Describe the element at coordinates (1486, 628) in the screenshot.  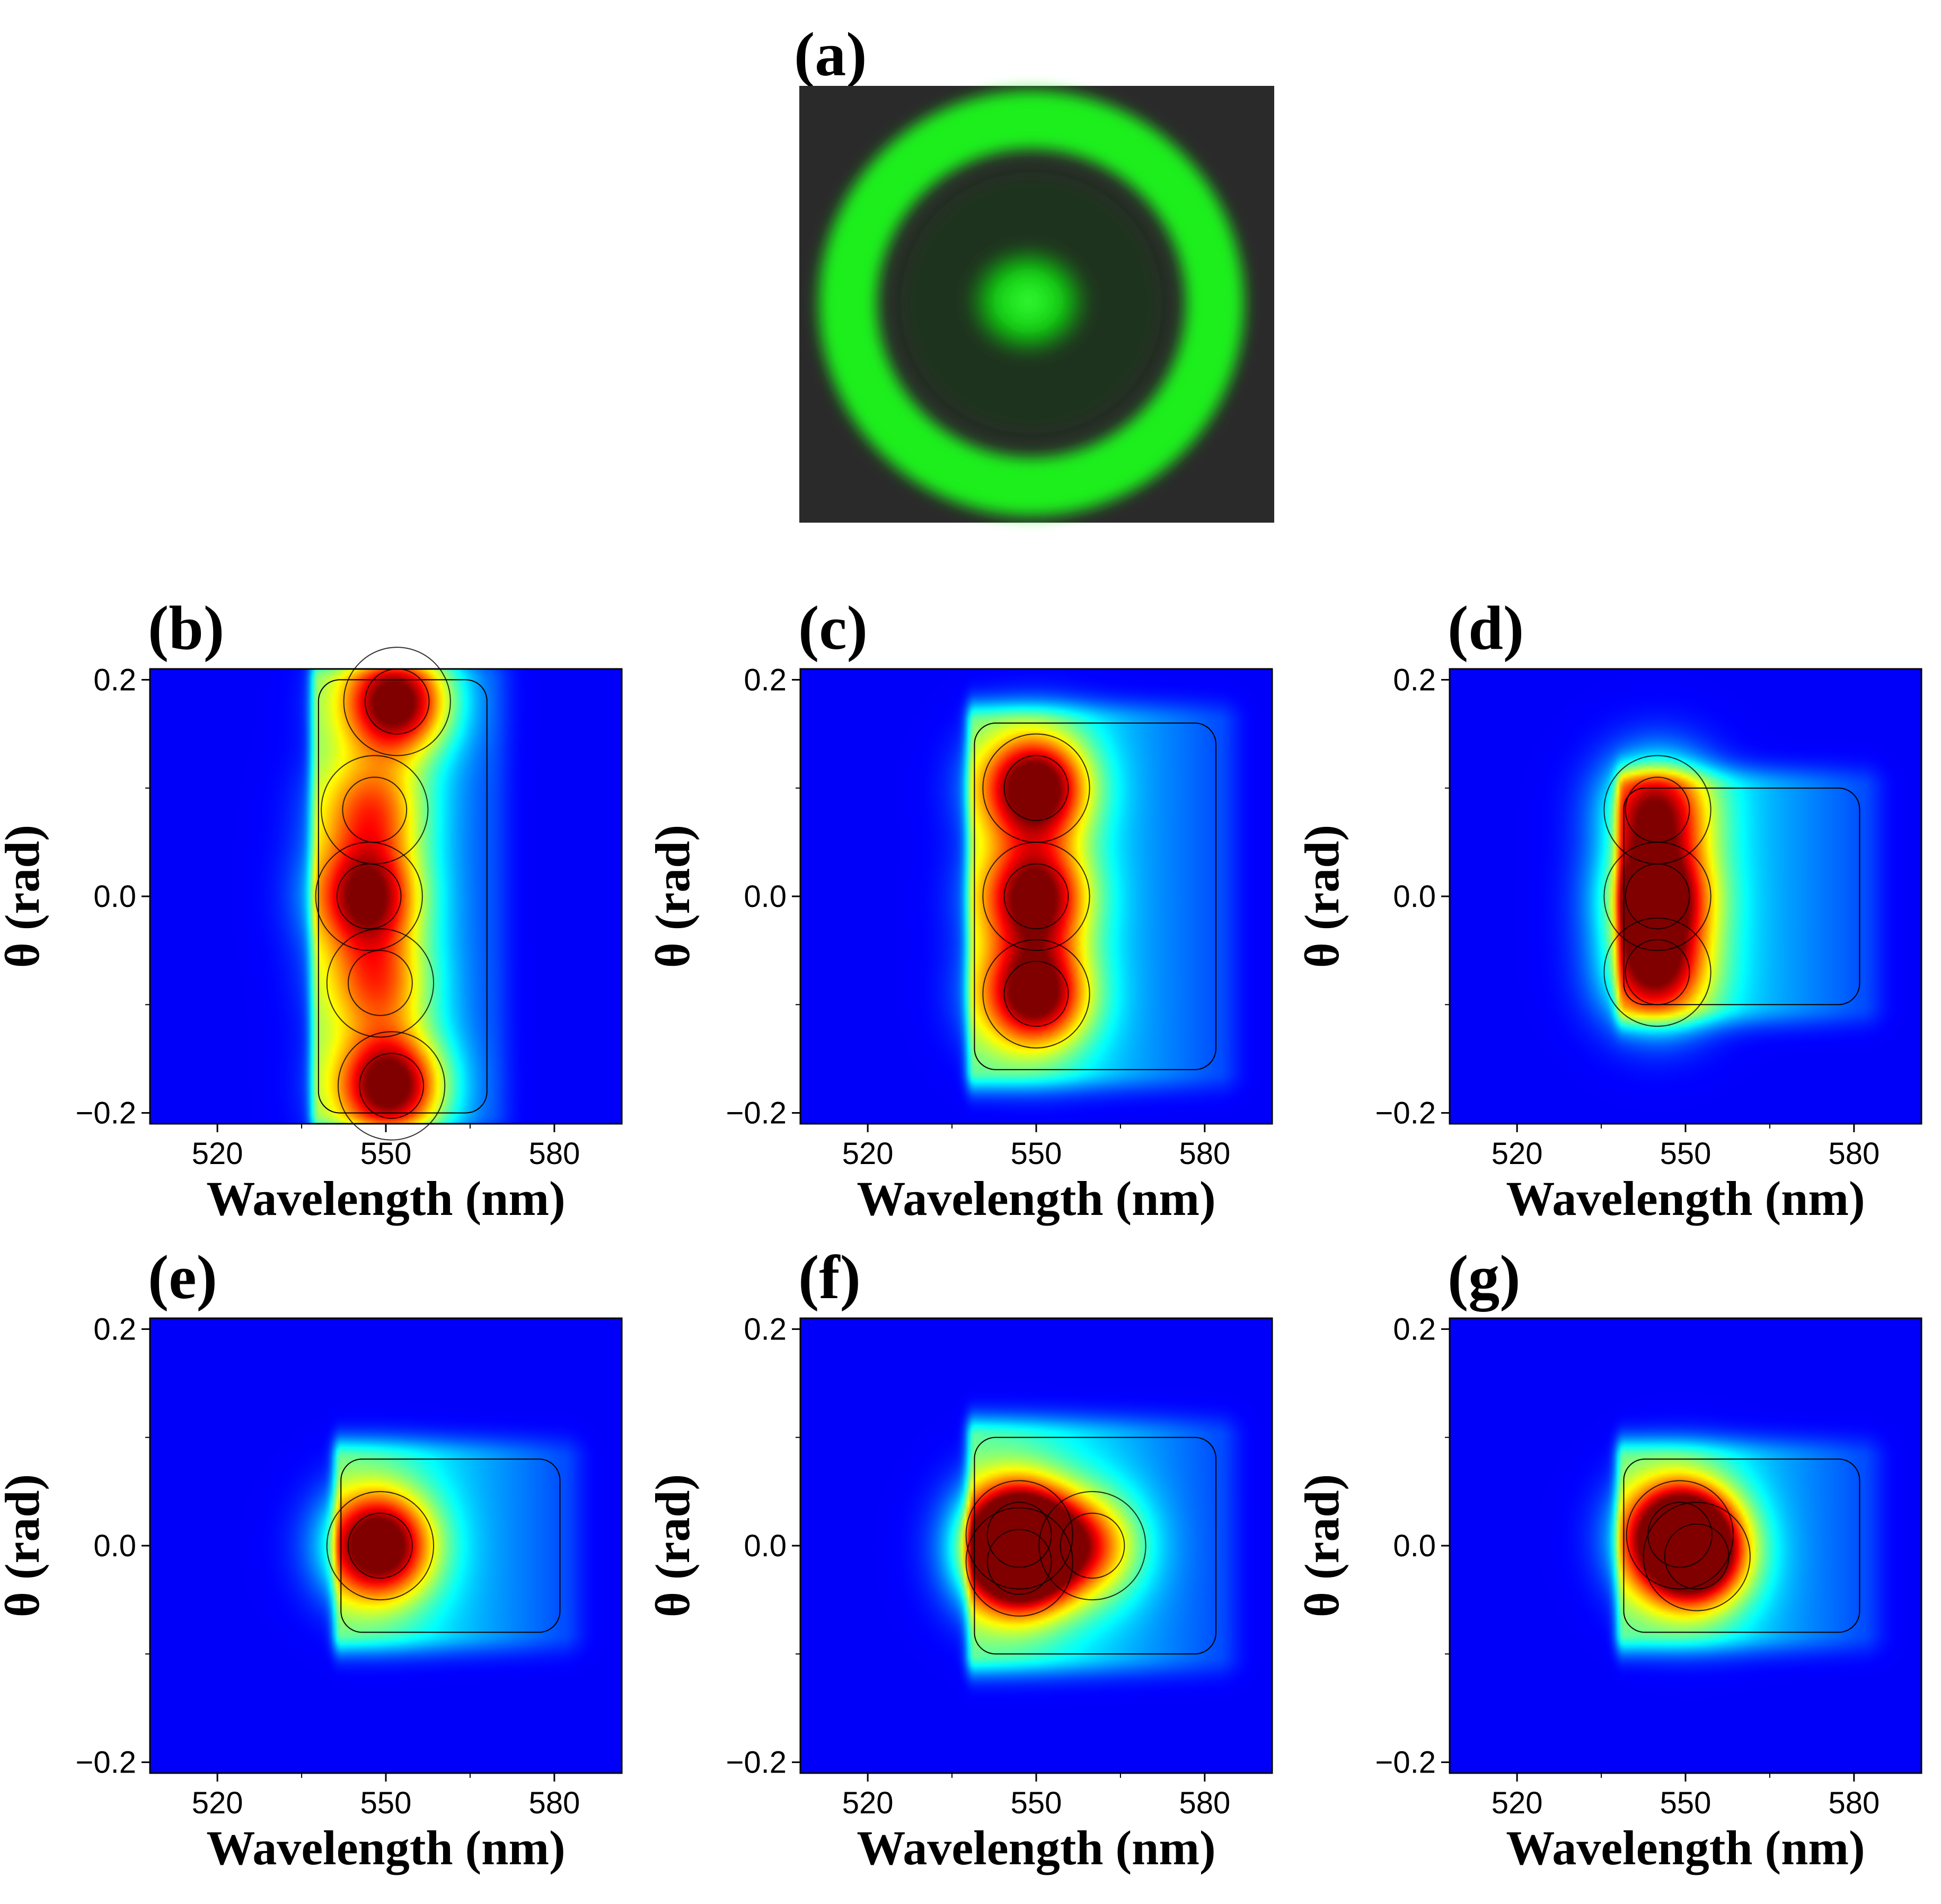
I see `panel-label: (d)` at that location.